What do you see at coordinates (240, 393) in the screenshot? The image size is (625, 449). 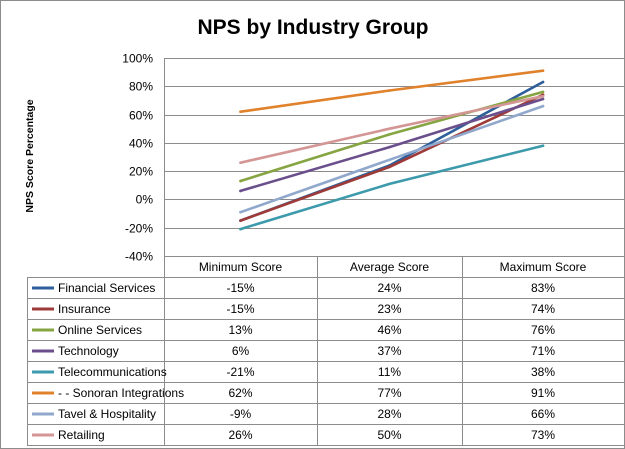 I see `data-value-label: 62%` at bounding box center [240, 393].